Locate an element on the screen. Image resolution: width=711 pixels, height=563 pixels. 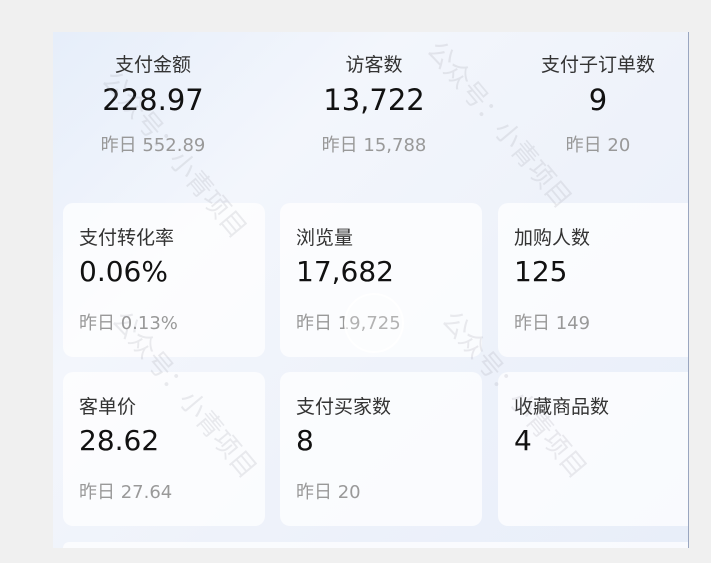
card-yesterday: 昨日 27.64 is located at coordinates (126, 492).